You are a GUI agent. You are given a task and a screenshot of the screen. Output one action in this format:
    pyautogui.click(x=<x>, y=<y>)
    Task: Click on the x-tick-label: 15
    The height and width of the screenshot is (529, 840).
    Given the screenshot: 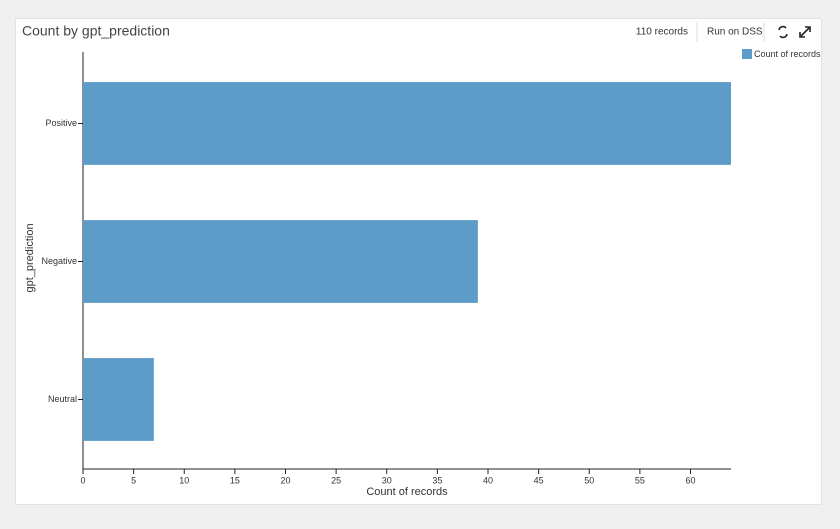 What is the action you would take?
    pyautogui.click(x=235, y=480)
    